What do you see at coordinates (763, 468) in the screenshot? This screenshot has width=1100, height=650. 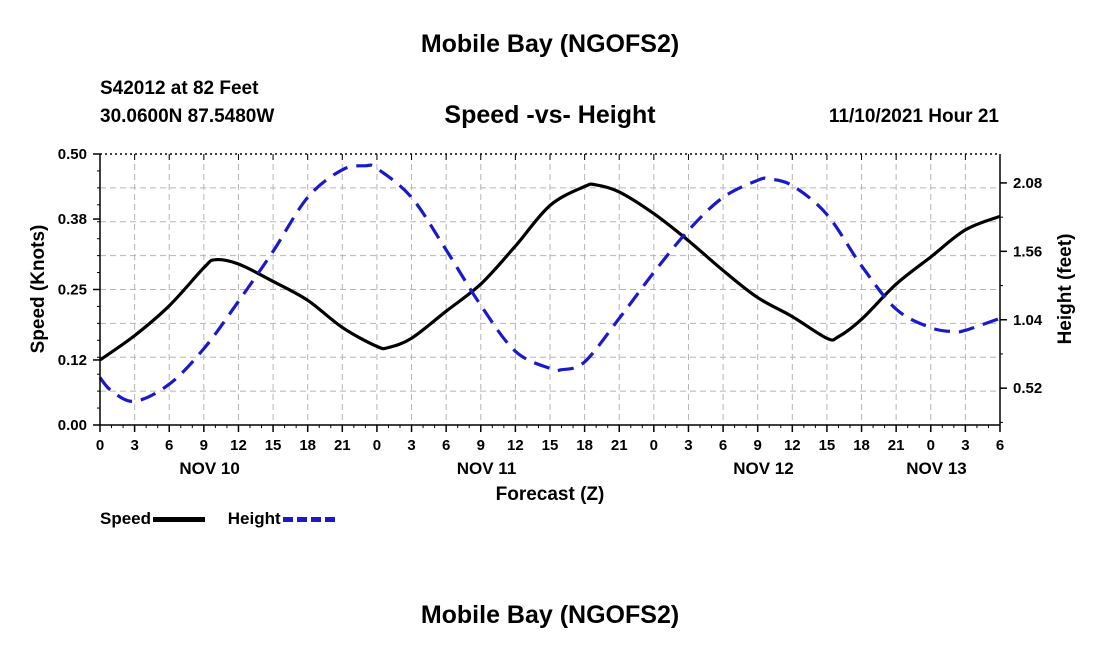 I see `day-label: NOV 12` at bounding box center [763, 468].